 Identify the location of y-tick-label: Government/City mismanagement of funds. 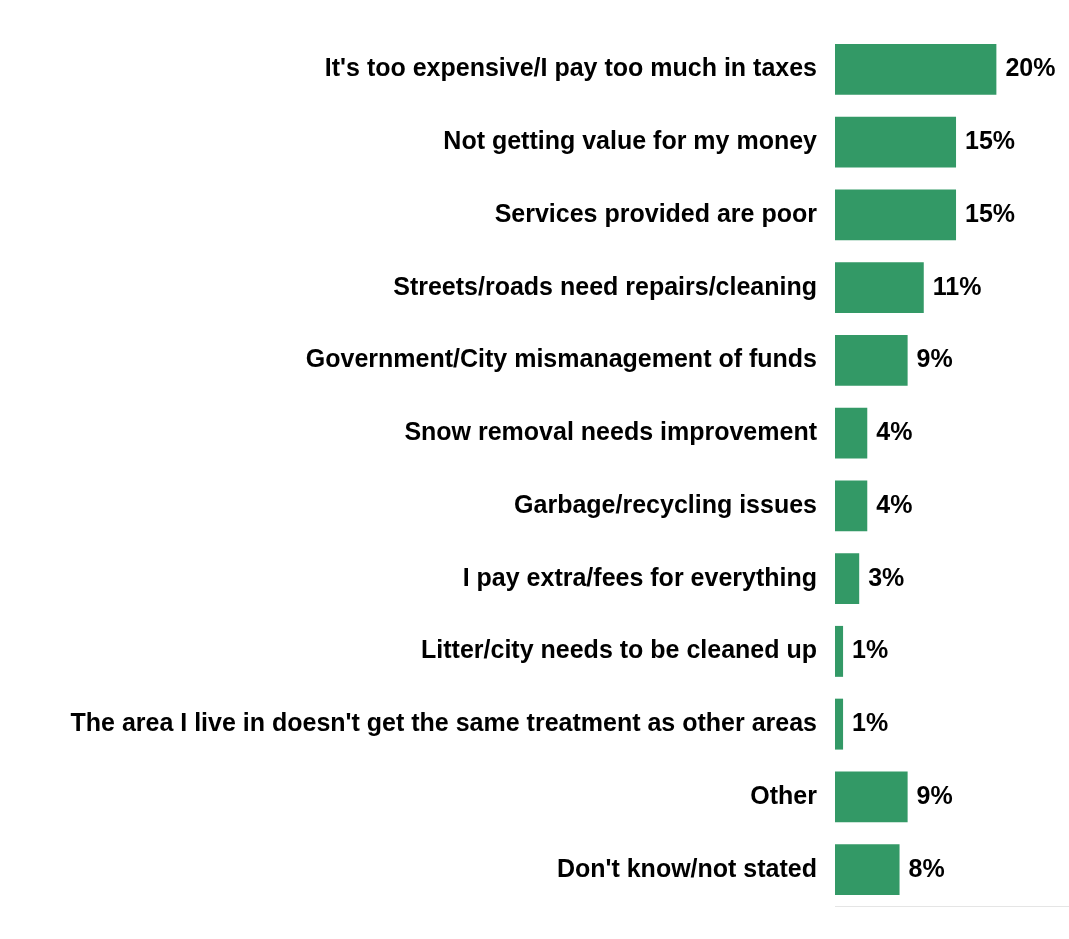
(561, 358).